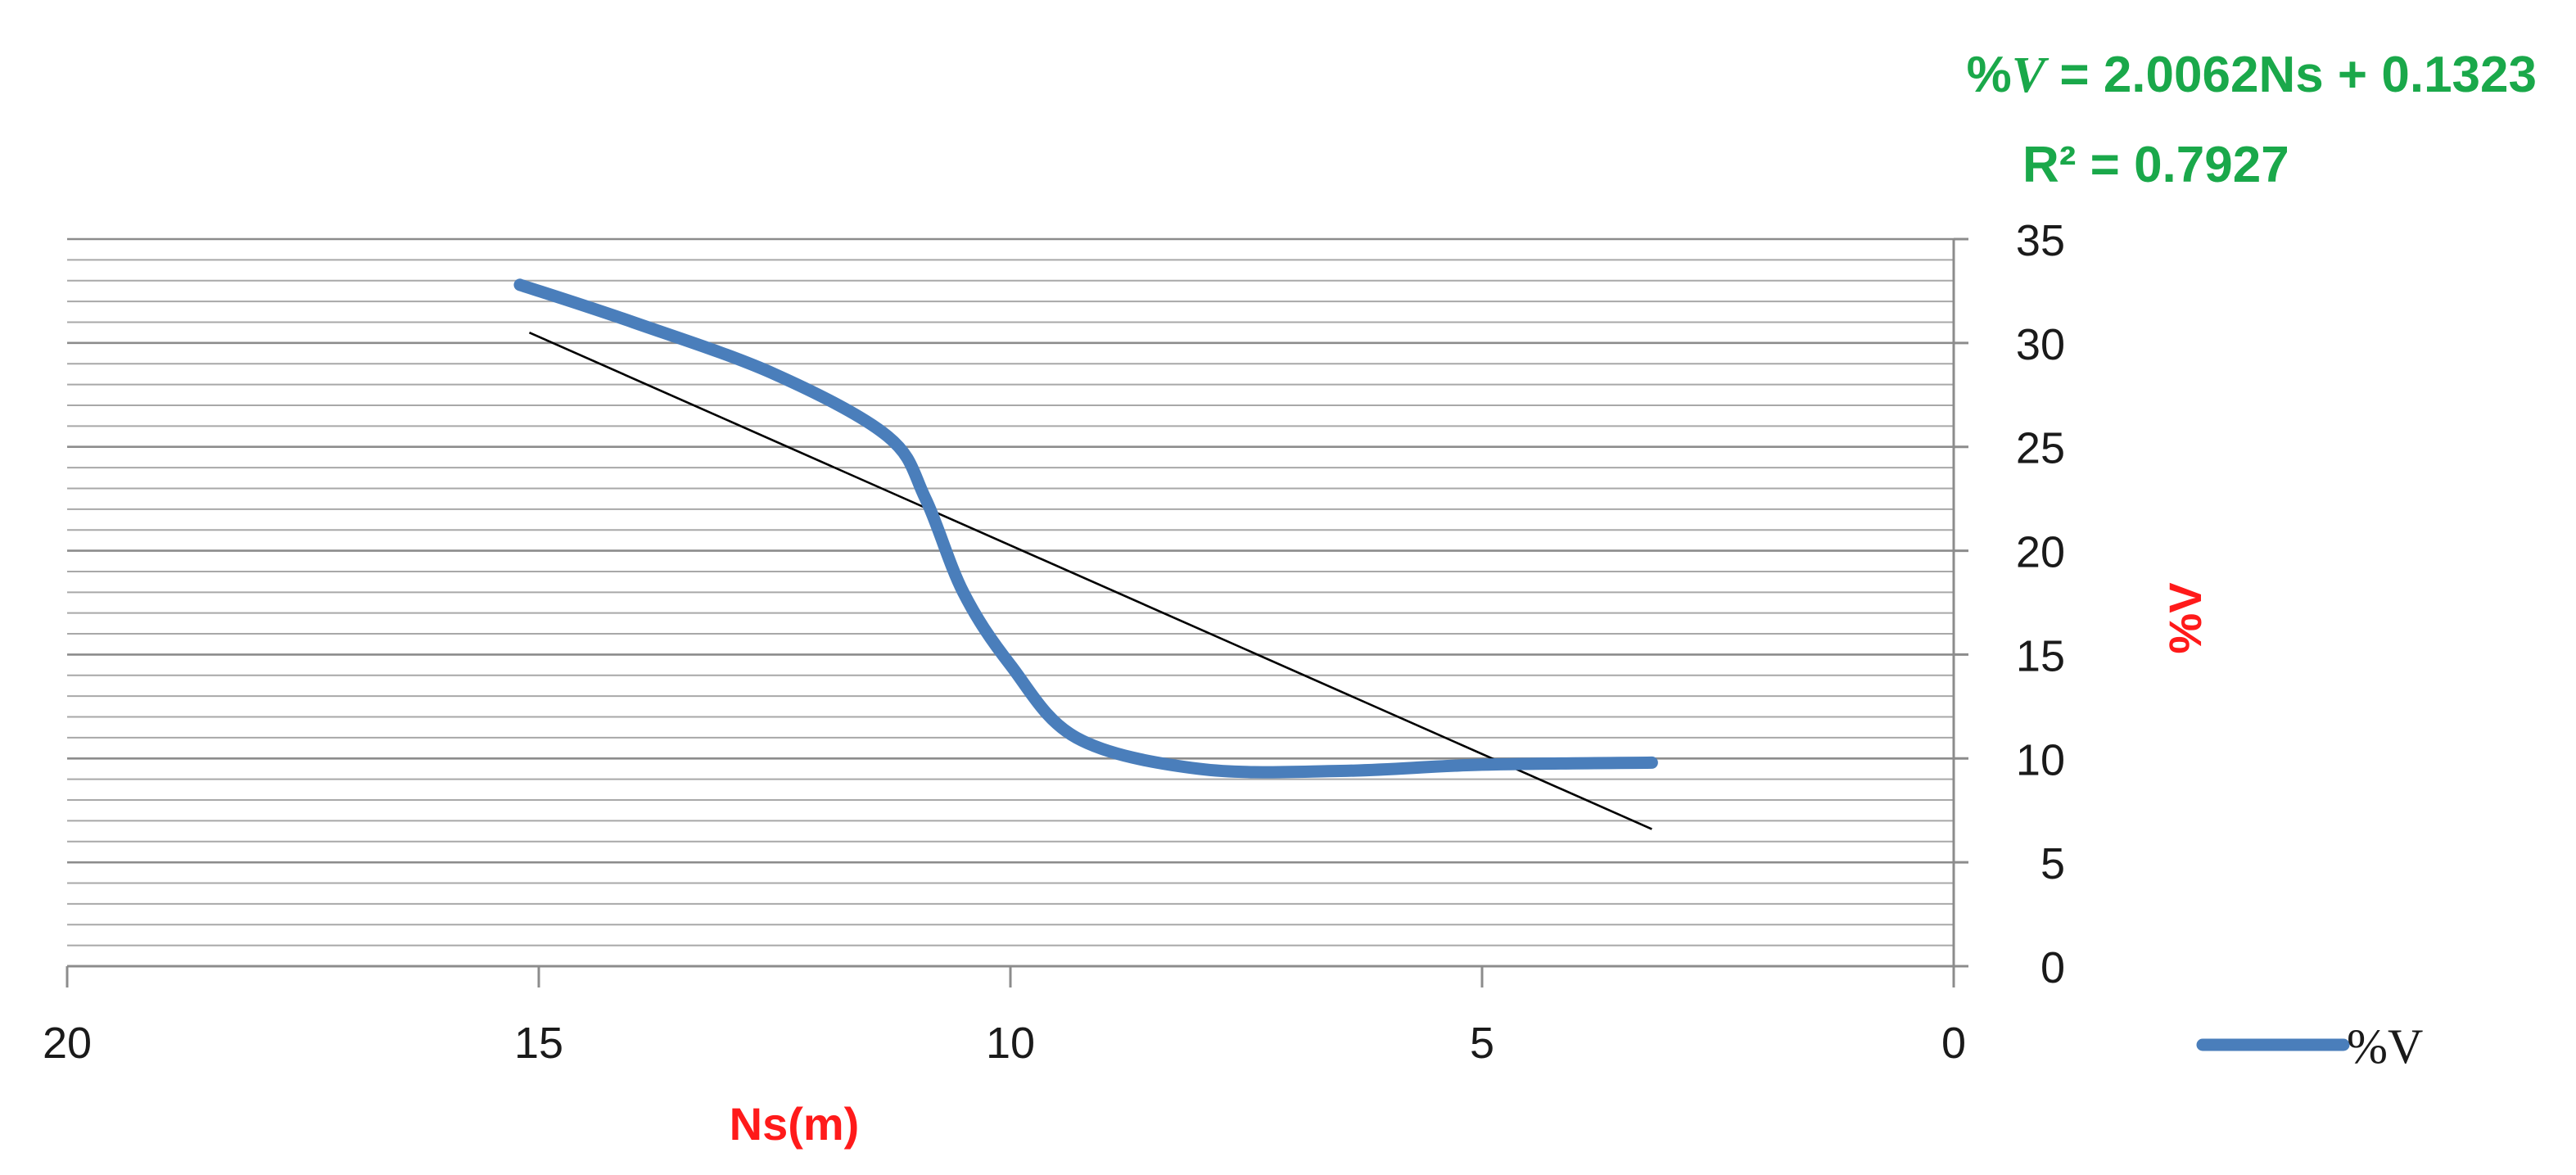  I want to click on trendline-equation: %V = 2.0062Ns + 0.1323, so click(2252, 75).